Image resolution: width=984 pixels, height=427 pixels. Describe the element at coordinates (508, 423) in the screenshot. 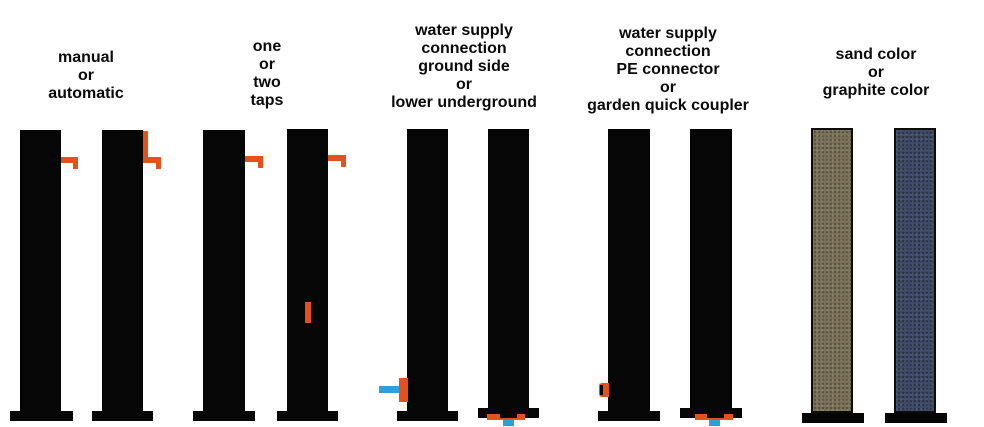

I see `underground-pipe-stub-icon` at that location.